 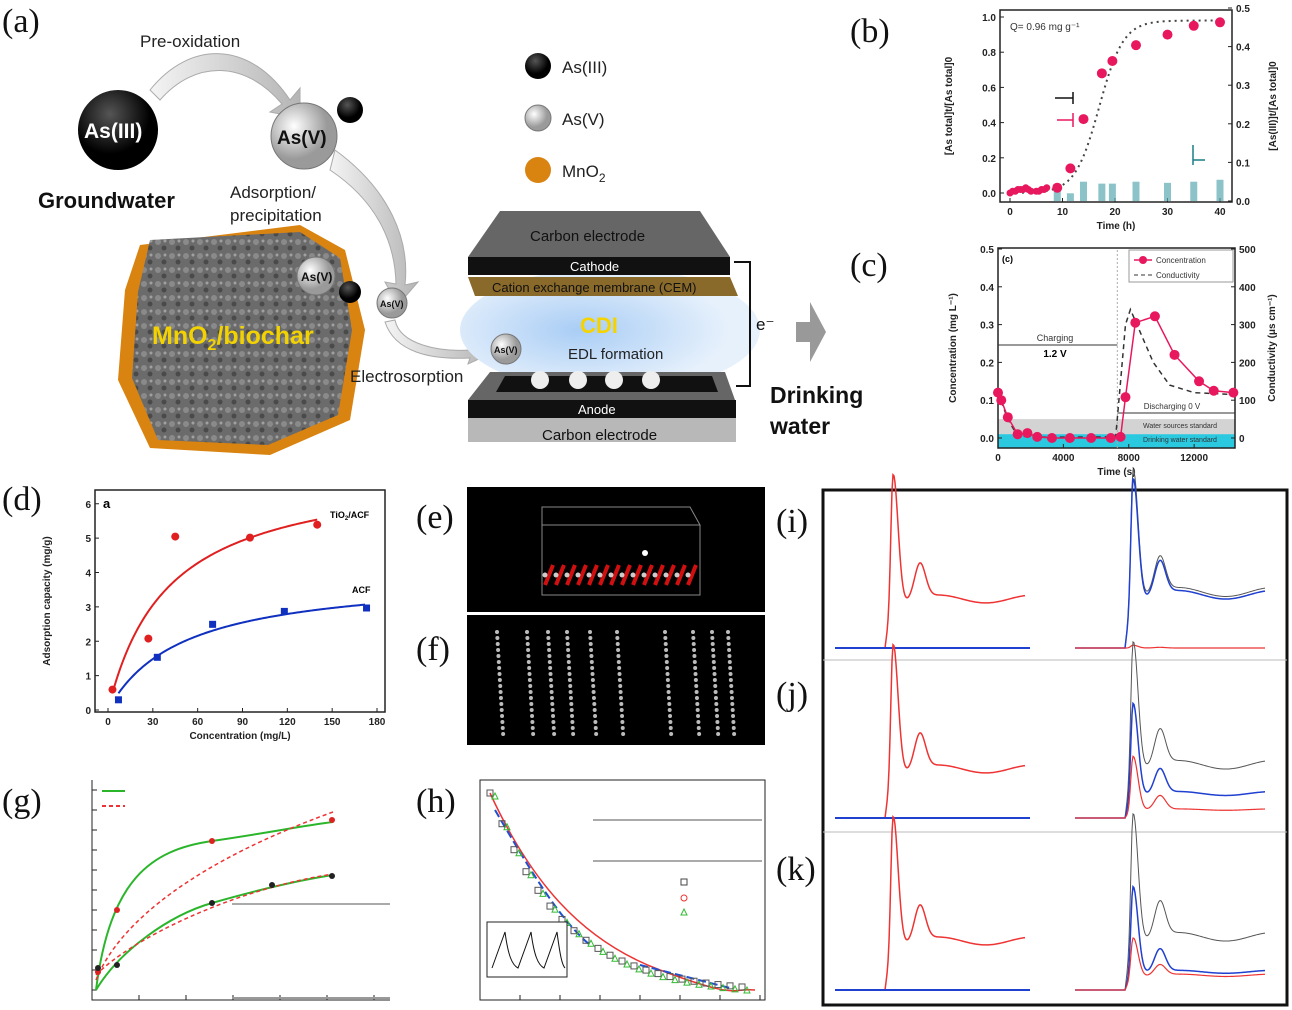 I want to click on fit-red-lower, so click(x=214, y=924).